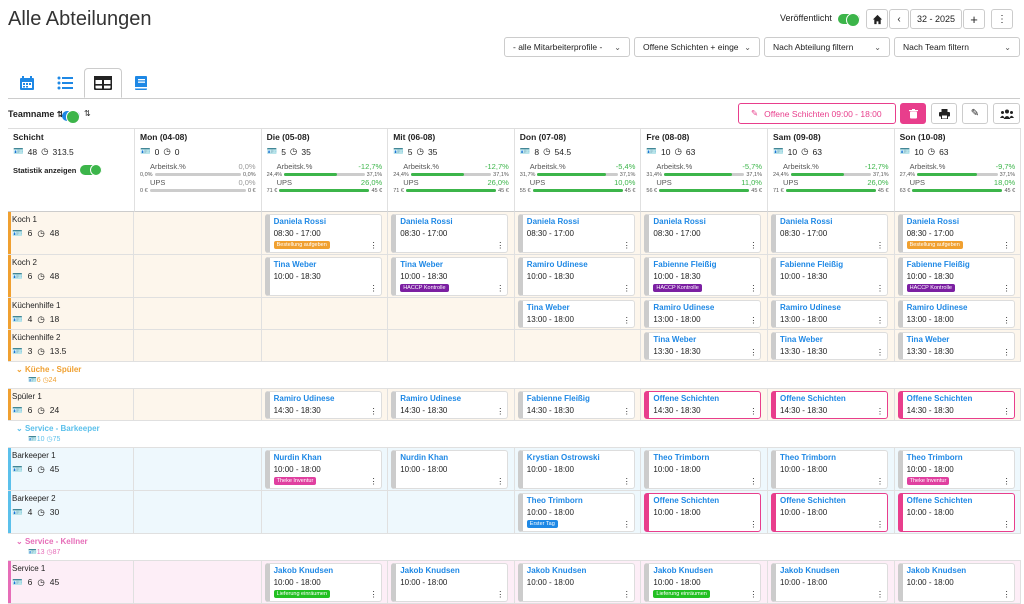 The image size is (1024, 604). I want to click on team-filter: Nach Team filtern ⌄, so click(957, 47).